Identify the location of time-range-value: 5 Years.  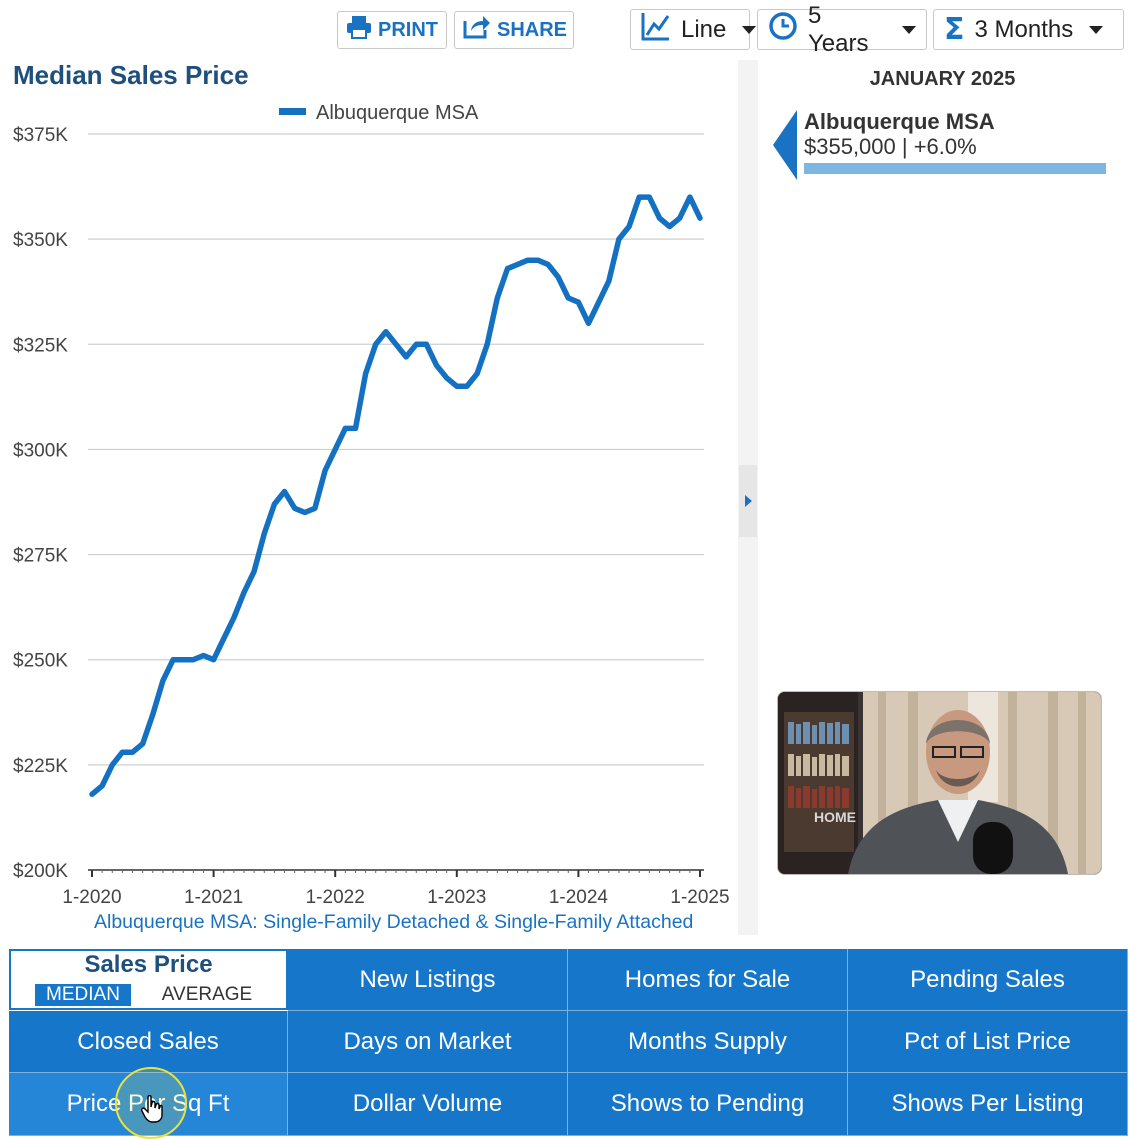
(838, 29).